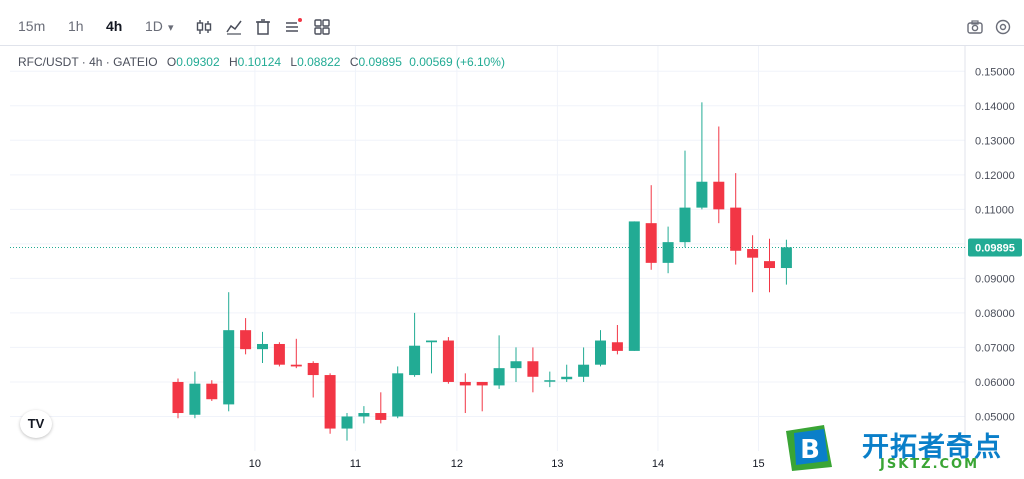 This screenshot has width=1024, height=479. Describe the element at coordinates (355, 464) in the screenshot. I see `x-tick-label: 11` at that location.